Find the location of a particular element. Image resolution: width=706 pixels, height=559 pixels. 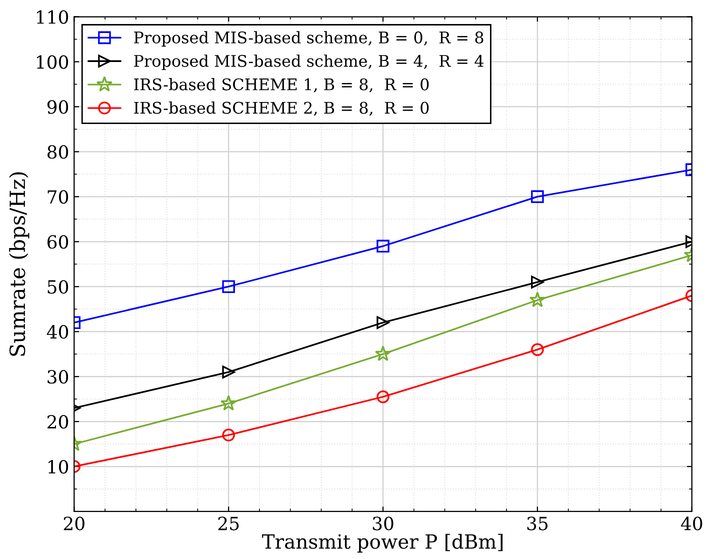

x-tick-label: 35 is located at coordinates (537, 523).